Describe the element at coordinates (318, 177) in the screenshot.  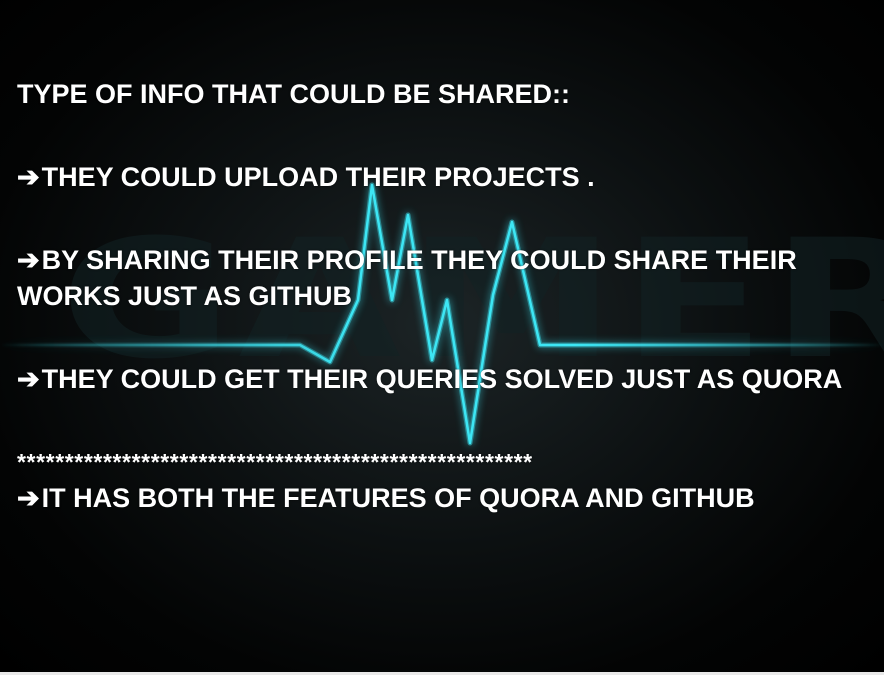
I see `bullet-1-text: THEY COULD UPLOAD THEIR PROJECTS .` at that location.